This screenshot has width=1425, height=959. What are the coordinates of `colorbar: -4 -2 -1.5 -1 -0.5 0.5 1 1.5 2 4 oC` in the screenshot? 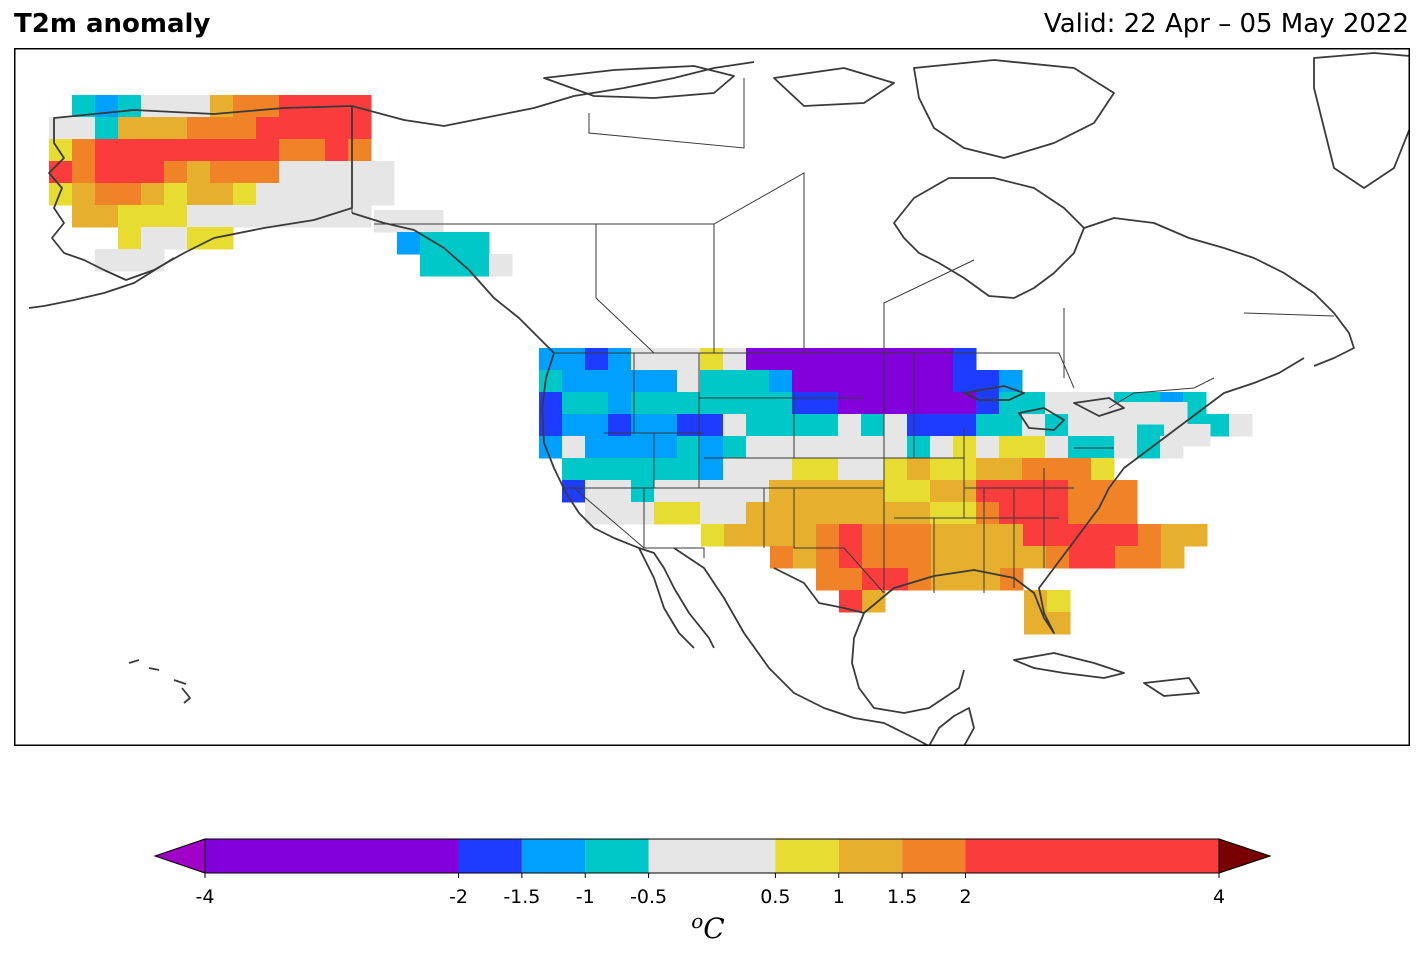 It's located at (712, 891).